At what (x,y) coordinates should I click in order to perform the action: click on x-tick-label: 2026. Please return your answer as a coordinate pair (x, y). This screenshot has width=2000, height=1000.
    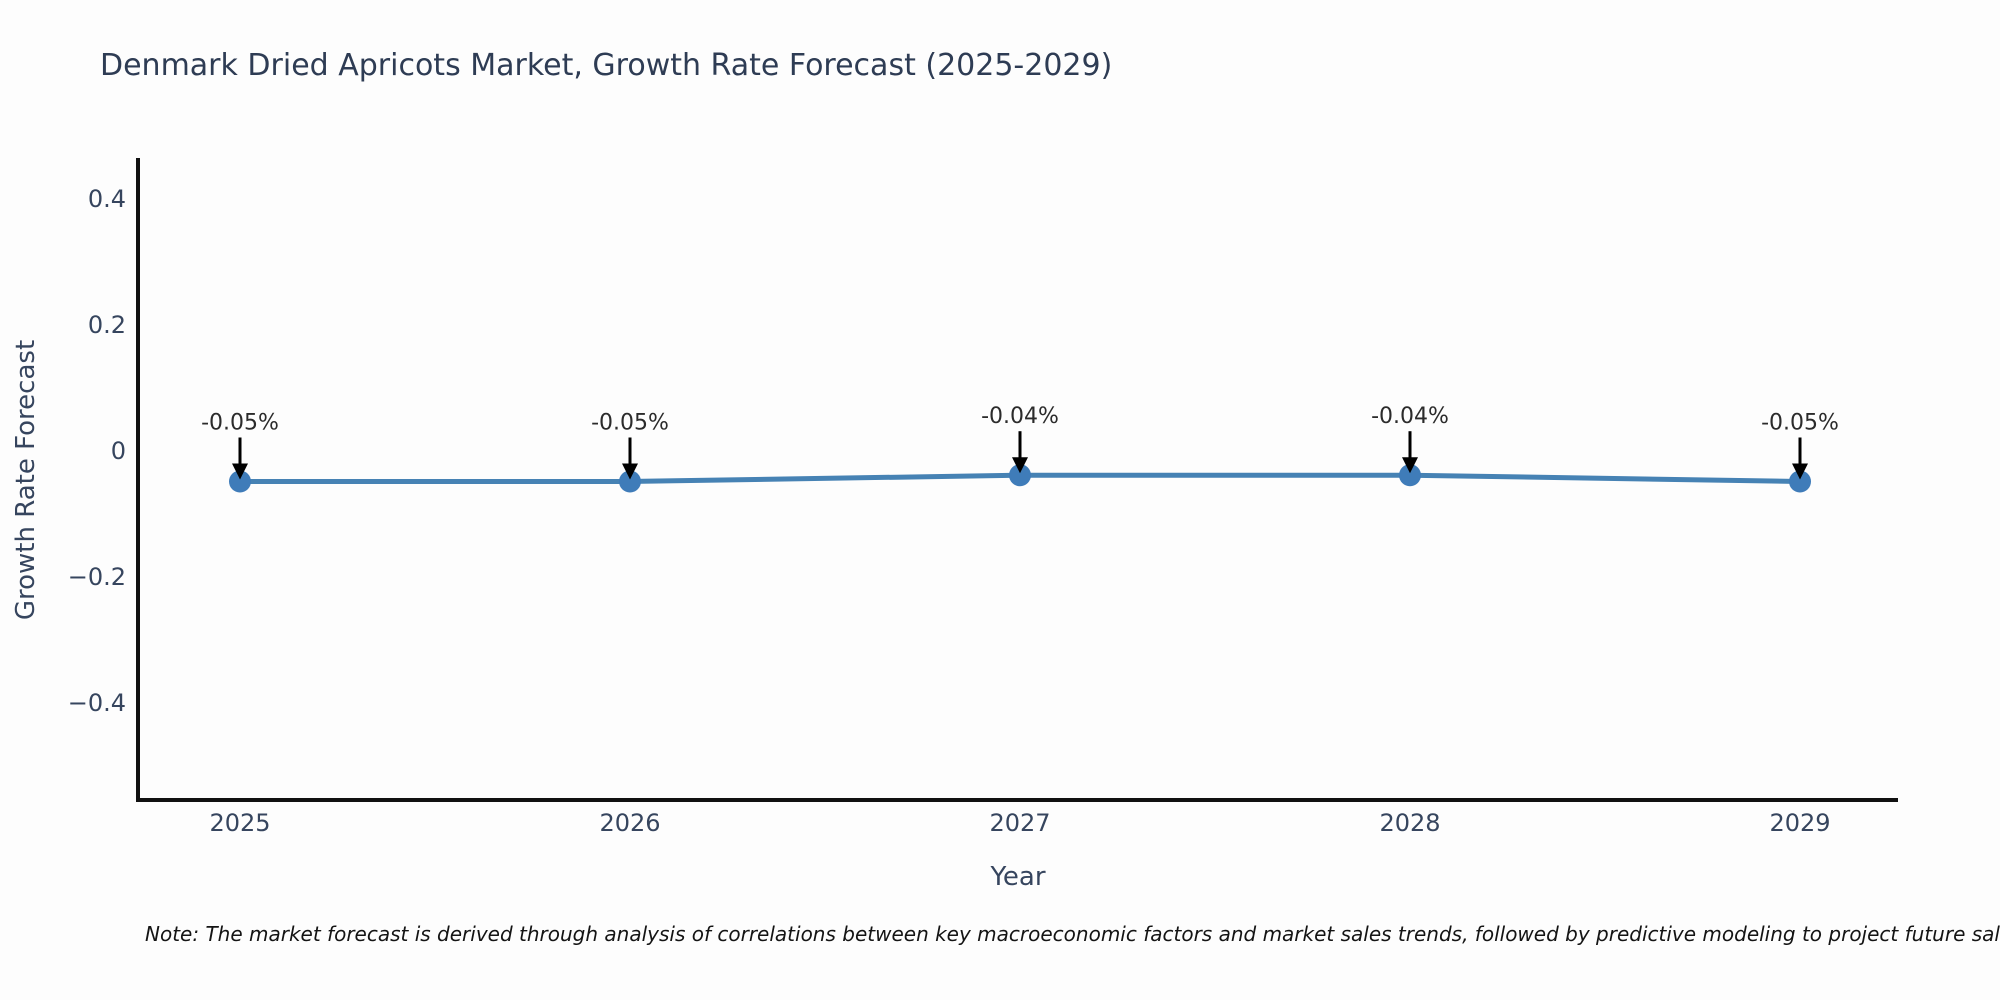
    Looking at the image, I should click on (629, 823).